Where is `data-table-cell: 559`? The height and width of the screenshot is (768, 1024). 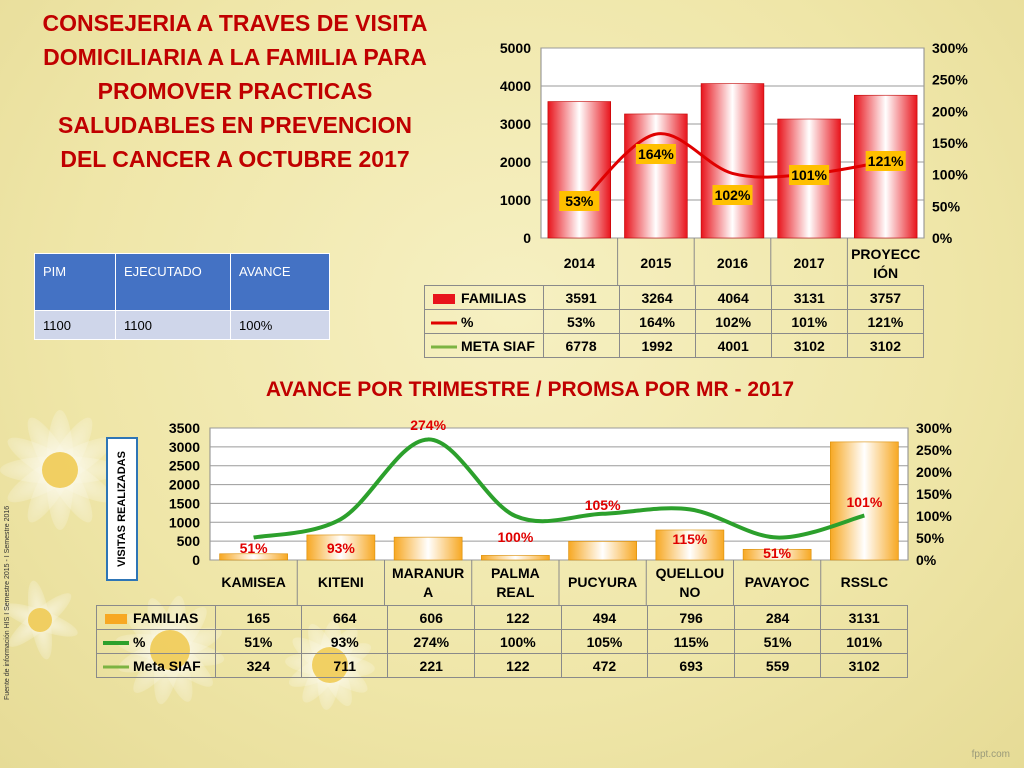 data-table-cell: 559 is located at coordinates (777, 665).